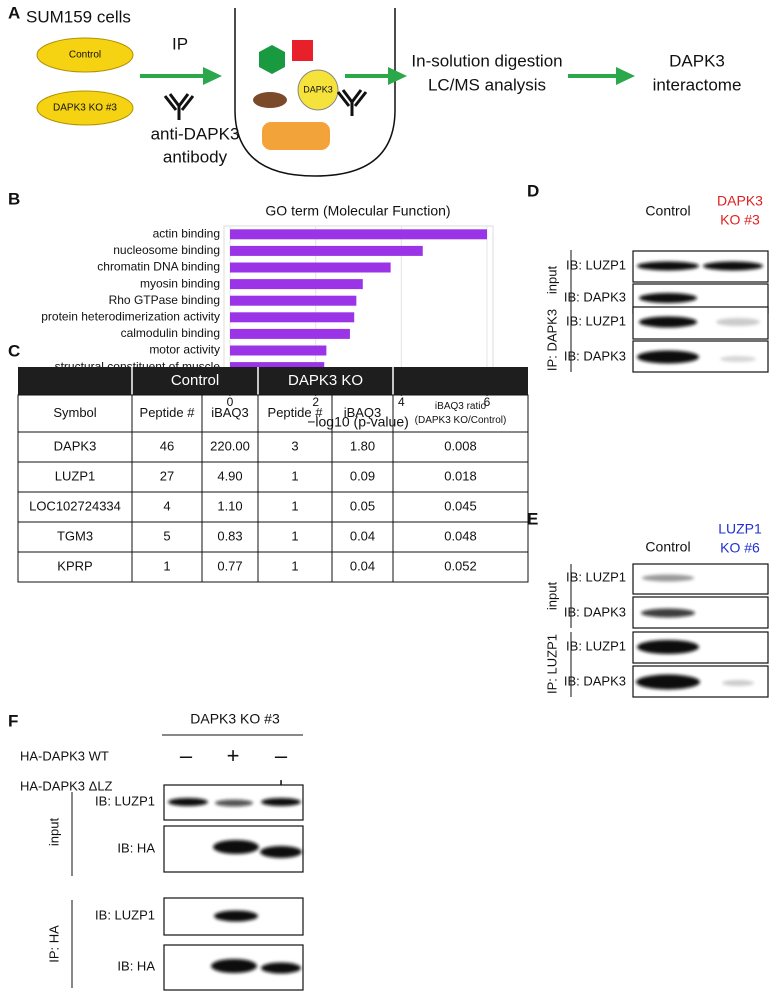 This screenshot has height=995, width=777. Describe the element at coordinates (75, 535) in the screenshot. I see `table-cell: TGM3` at that location.